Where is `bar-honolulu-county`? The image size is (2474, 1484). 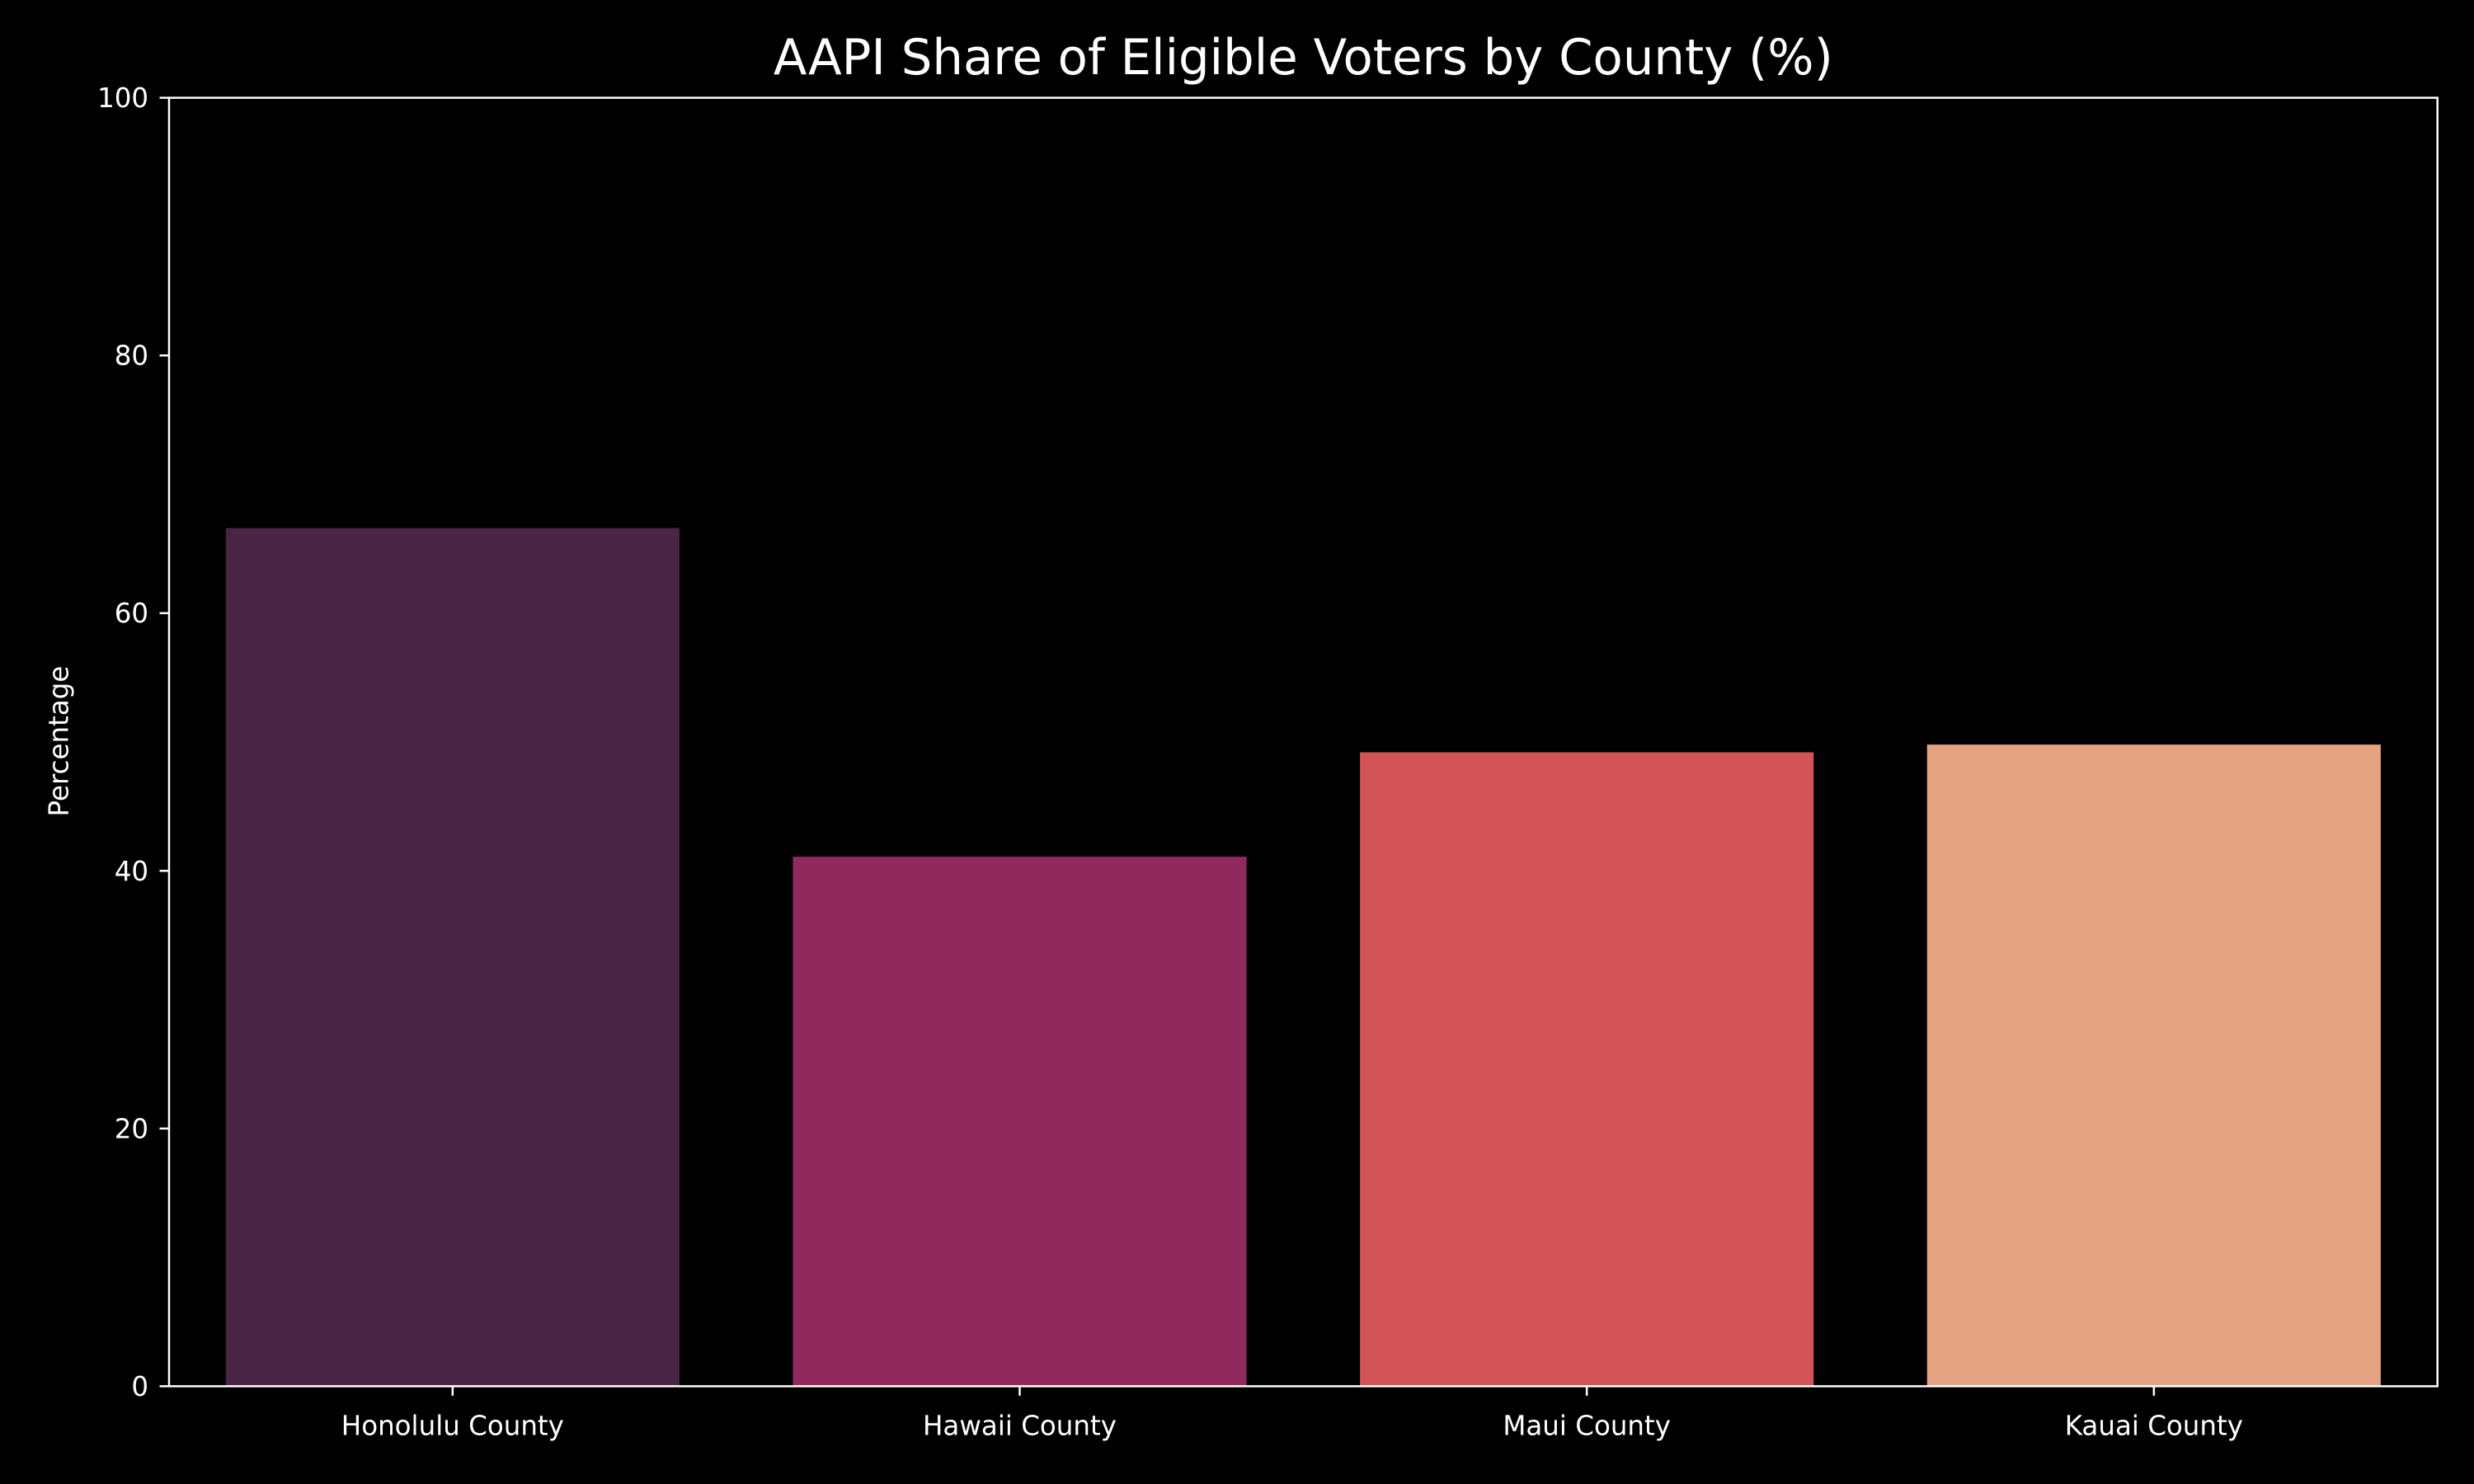 bar-honolulu-county is located at coordinates (452, 957).